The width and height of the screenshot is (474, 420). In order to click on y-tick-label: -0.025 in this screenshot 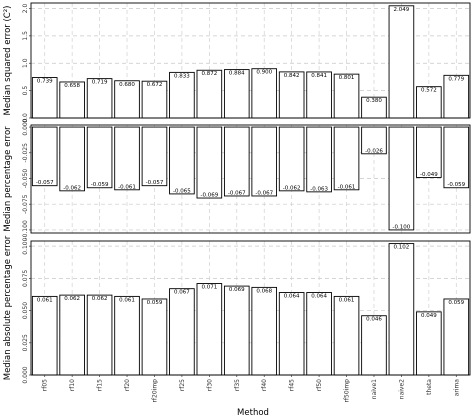, I will do `click(25, 153)`.